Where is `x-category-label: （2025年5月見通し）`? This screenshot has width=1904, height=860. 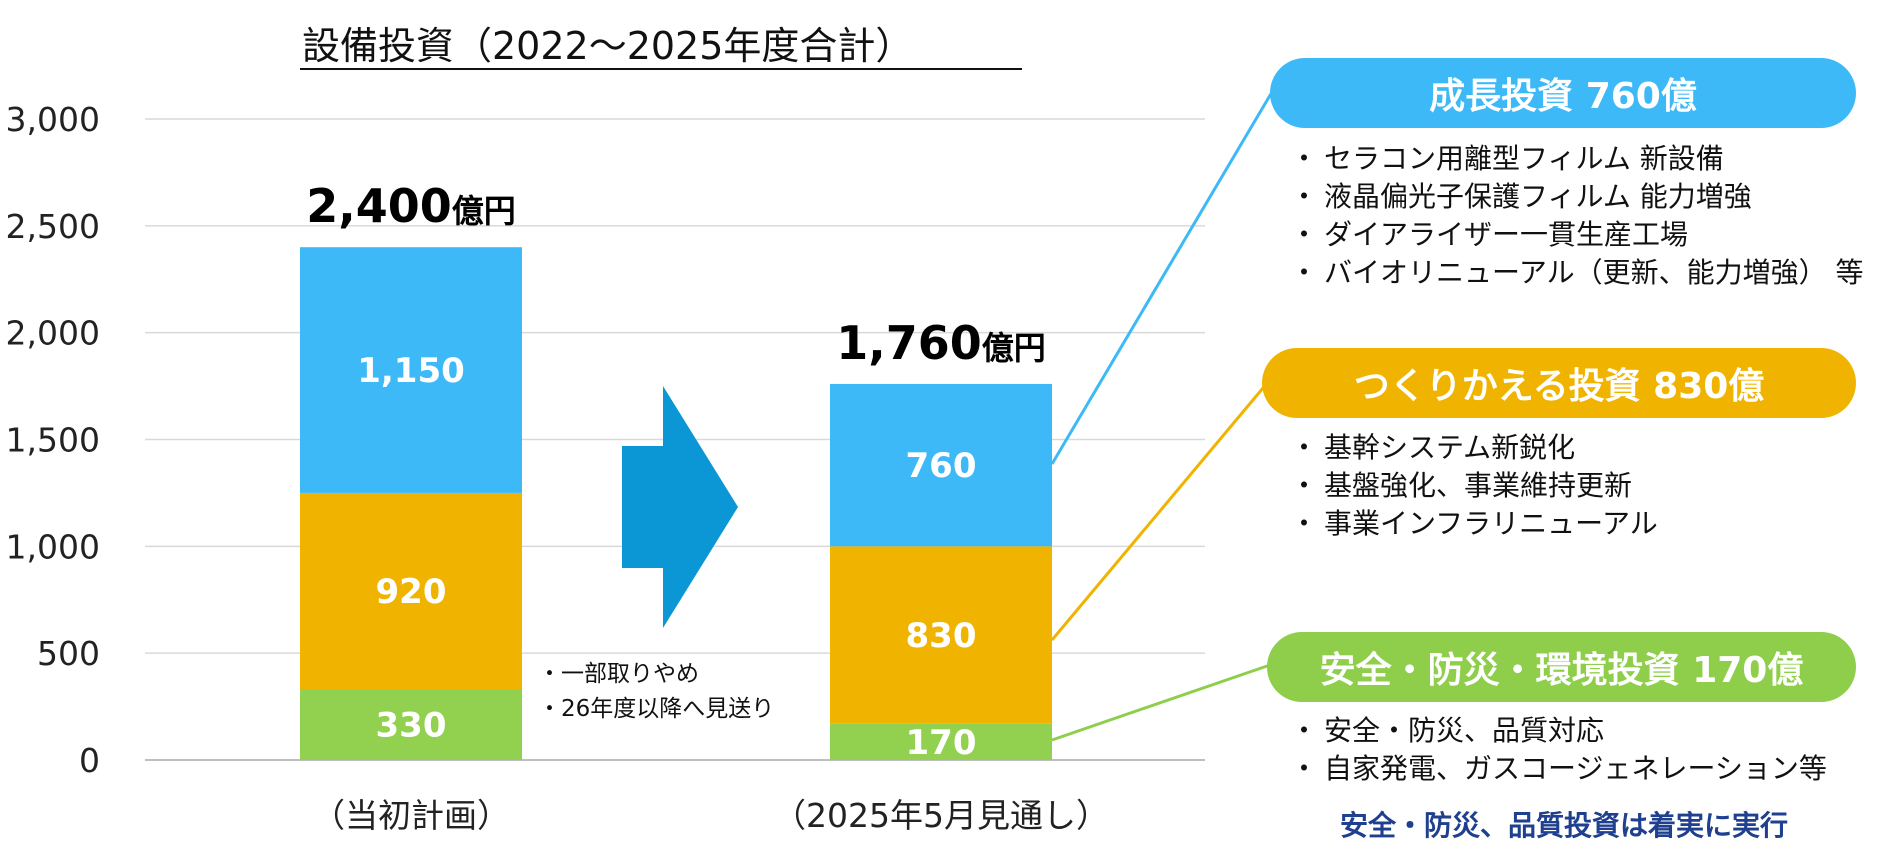 x-category-label: （2025年5月見通し） is located at coordinates (941, 815).